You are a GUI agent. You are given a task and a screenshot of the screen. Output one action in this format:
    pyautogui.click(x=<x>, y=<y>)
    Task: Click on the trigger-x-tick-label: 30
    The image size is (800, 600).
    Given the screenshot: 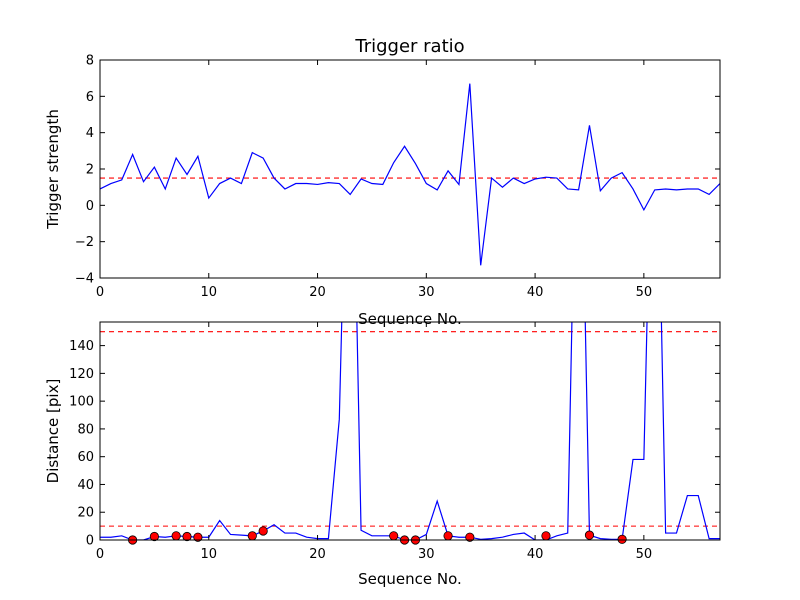 What is the action you would take?
    pyautogui.click(x=426, y=292)
    